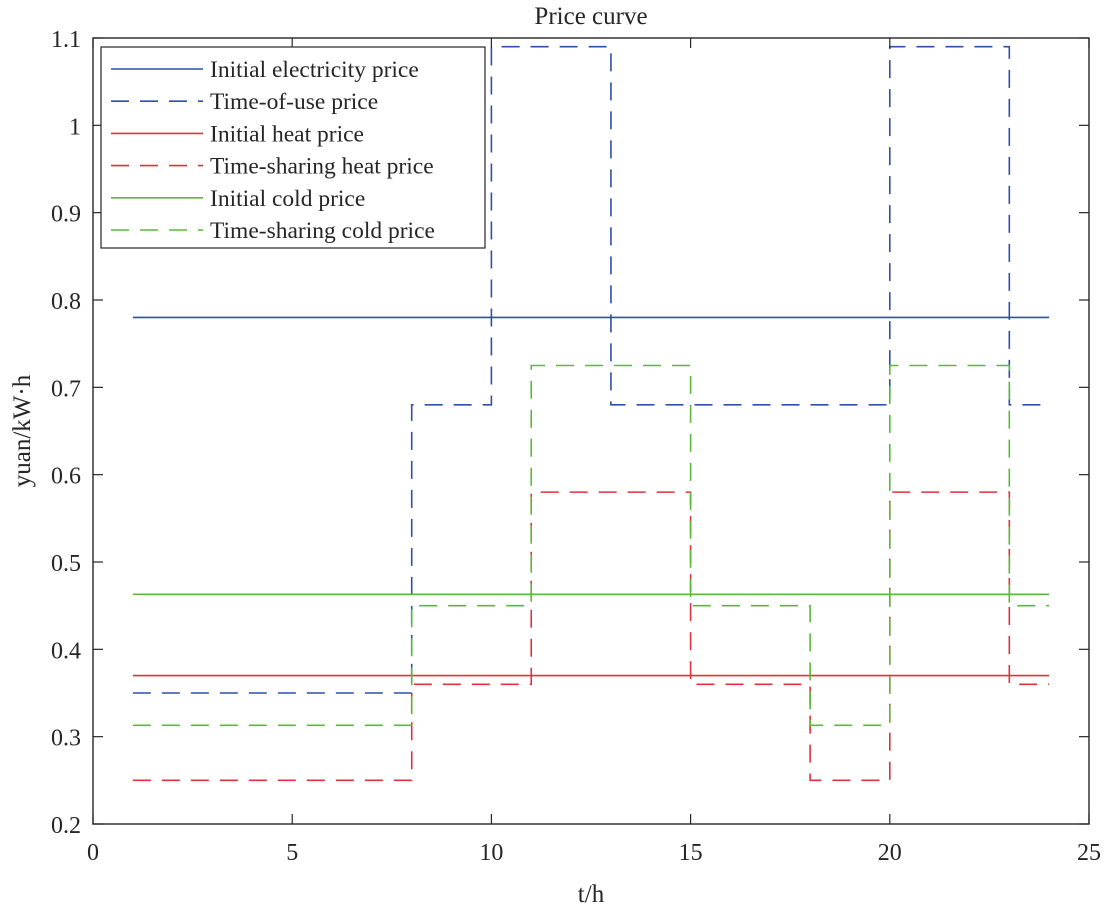 This screenshot has width=1105, height=914. I want to click on y-tick-label: 0.9, so click(66, 215).